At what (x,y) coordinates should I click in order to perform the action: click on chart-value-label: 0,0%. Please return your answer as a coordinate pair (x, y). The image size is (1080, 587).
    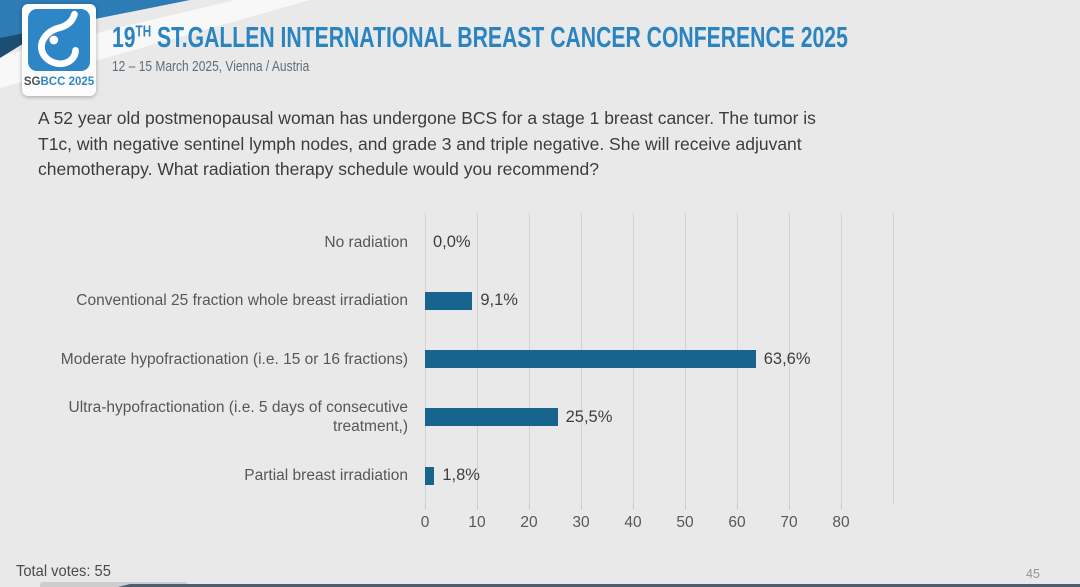
    Looking at the image, I should click on (452, 241).